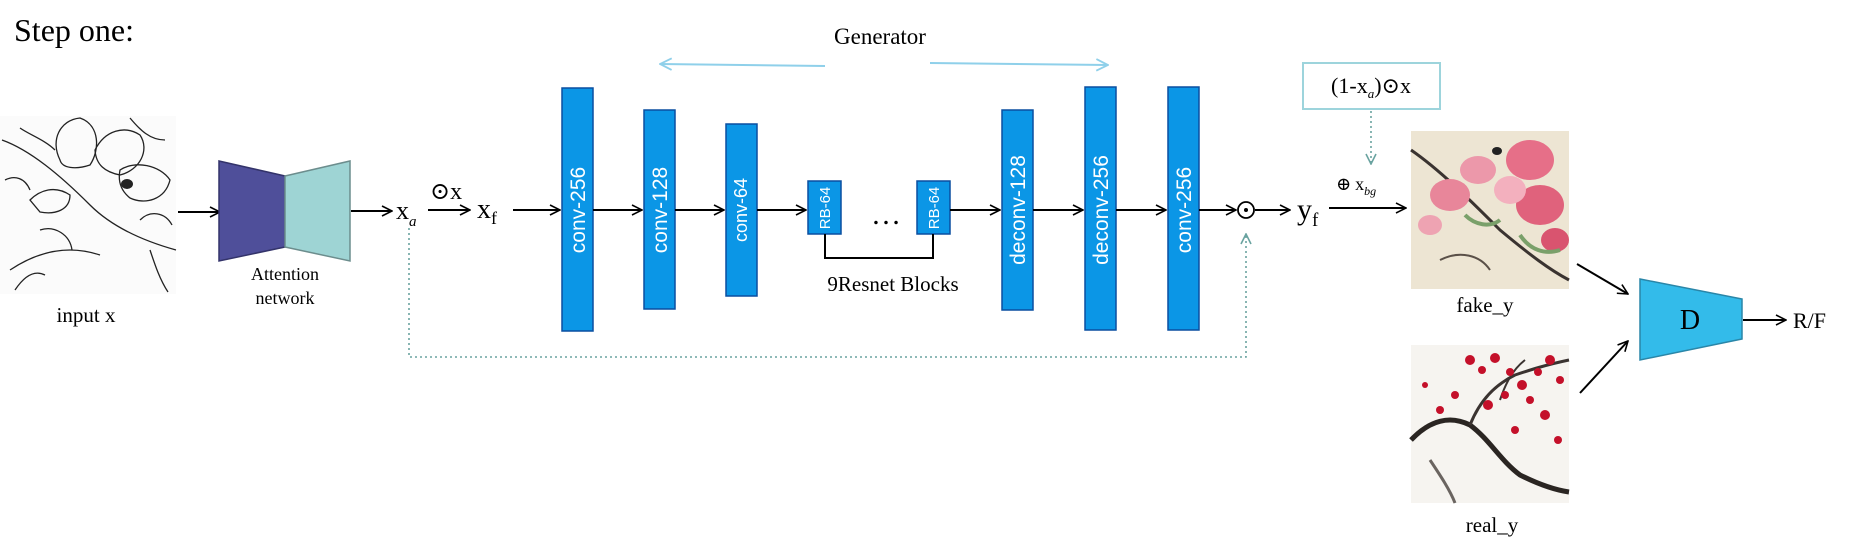 The width and height of the screenshot is (1852, 544). Describe the element at coordinates (1490, 210) in the screenshot. I see `fake-y-image` at that location.